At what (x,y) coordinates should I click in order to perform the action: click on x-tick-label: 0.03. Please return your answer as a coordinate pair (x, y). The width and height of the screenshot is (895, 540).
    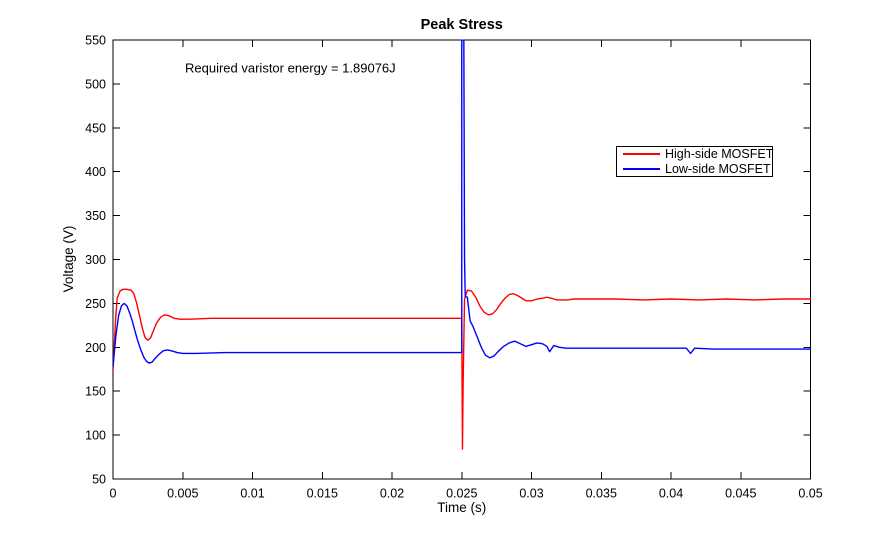
    Looking at the image, I should click on (531, 494).